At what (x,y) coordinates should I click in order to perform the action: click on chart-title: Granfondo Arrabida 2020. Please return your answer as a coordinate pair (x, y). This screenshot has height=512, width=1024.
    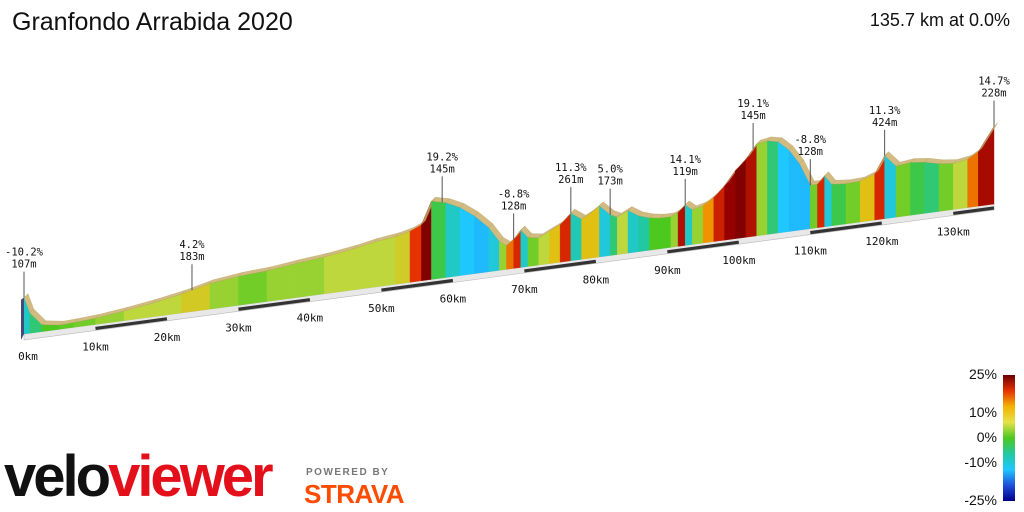
    Looking at the image, I should click on (152, 22).